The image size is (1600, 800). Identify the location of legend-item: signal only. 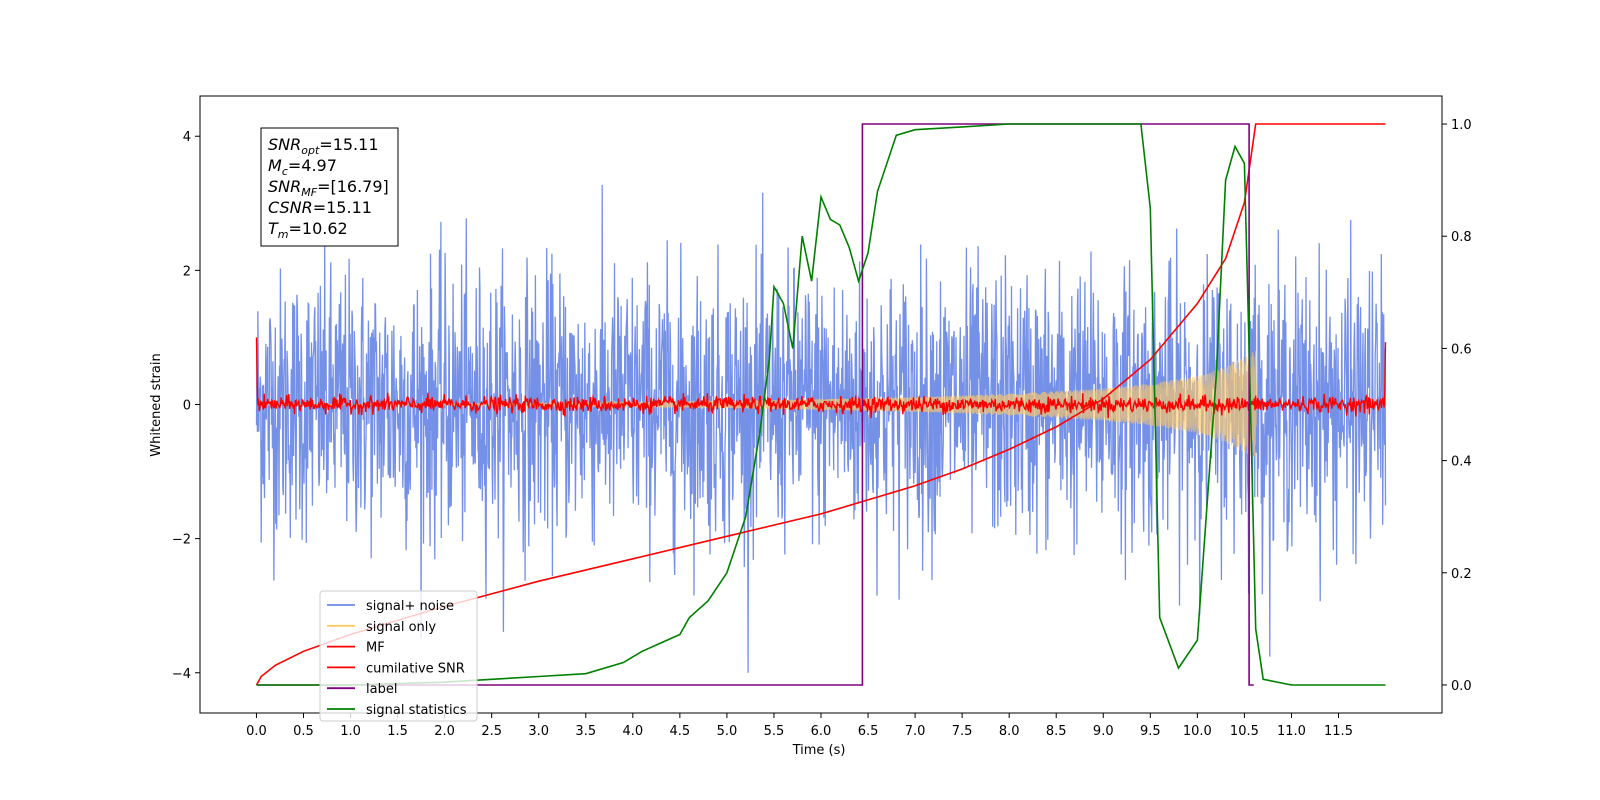
(381, 627).